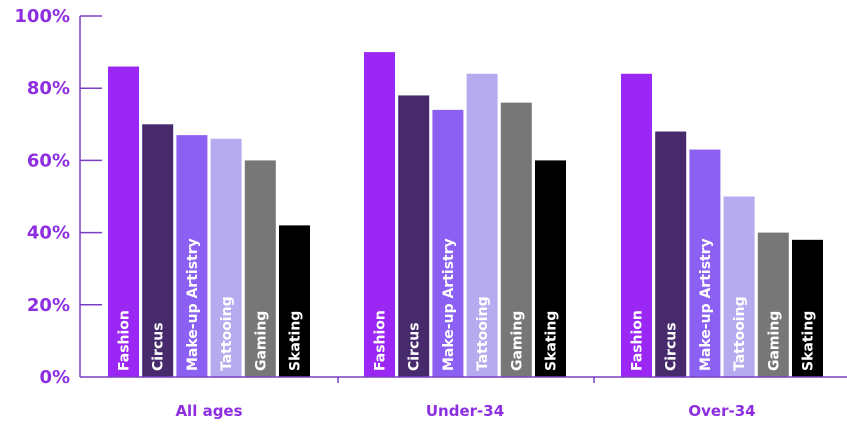  What do you see at coordinates (58, 197) in the screenshot?
I see `y-axis: 0% 20% 40% 60% 80% 100%` at bounding box center [58, 197].